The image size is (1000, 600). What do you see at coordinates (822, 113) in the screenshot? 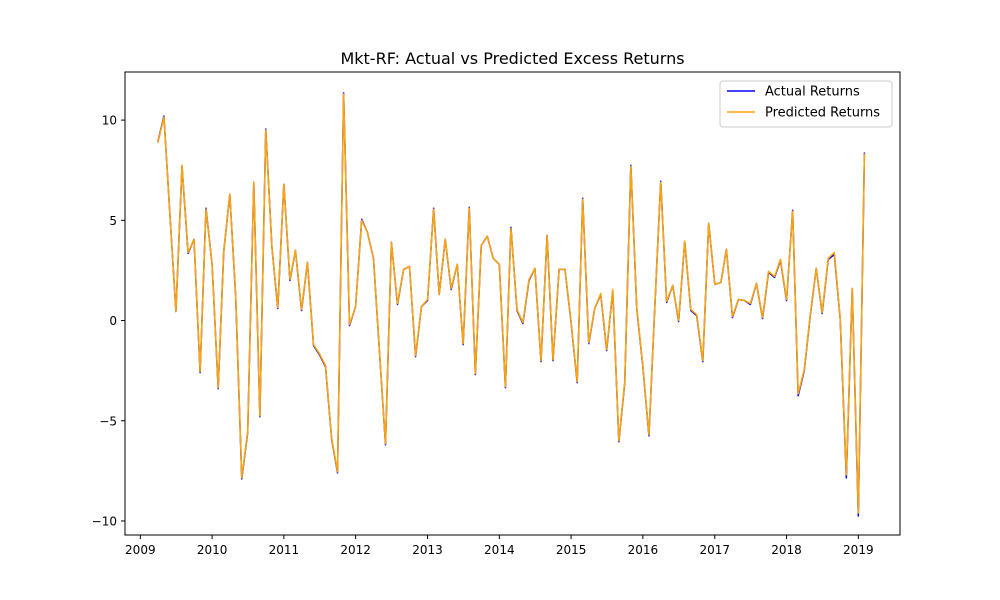
I see `legend-label-predicted: Predicted Returns` at bounding box center [822, 113].